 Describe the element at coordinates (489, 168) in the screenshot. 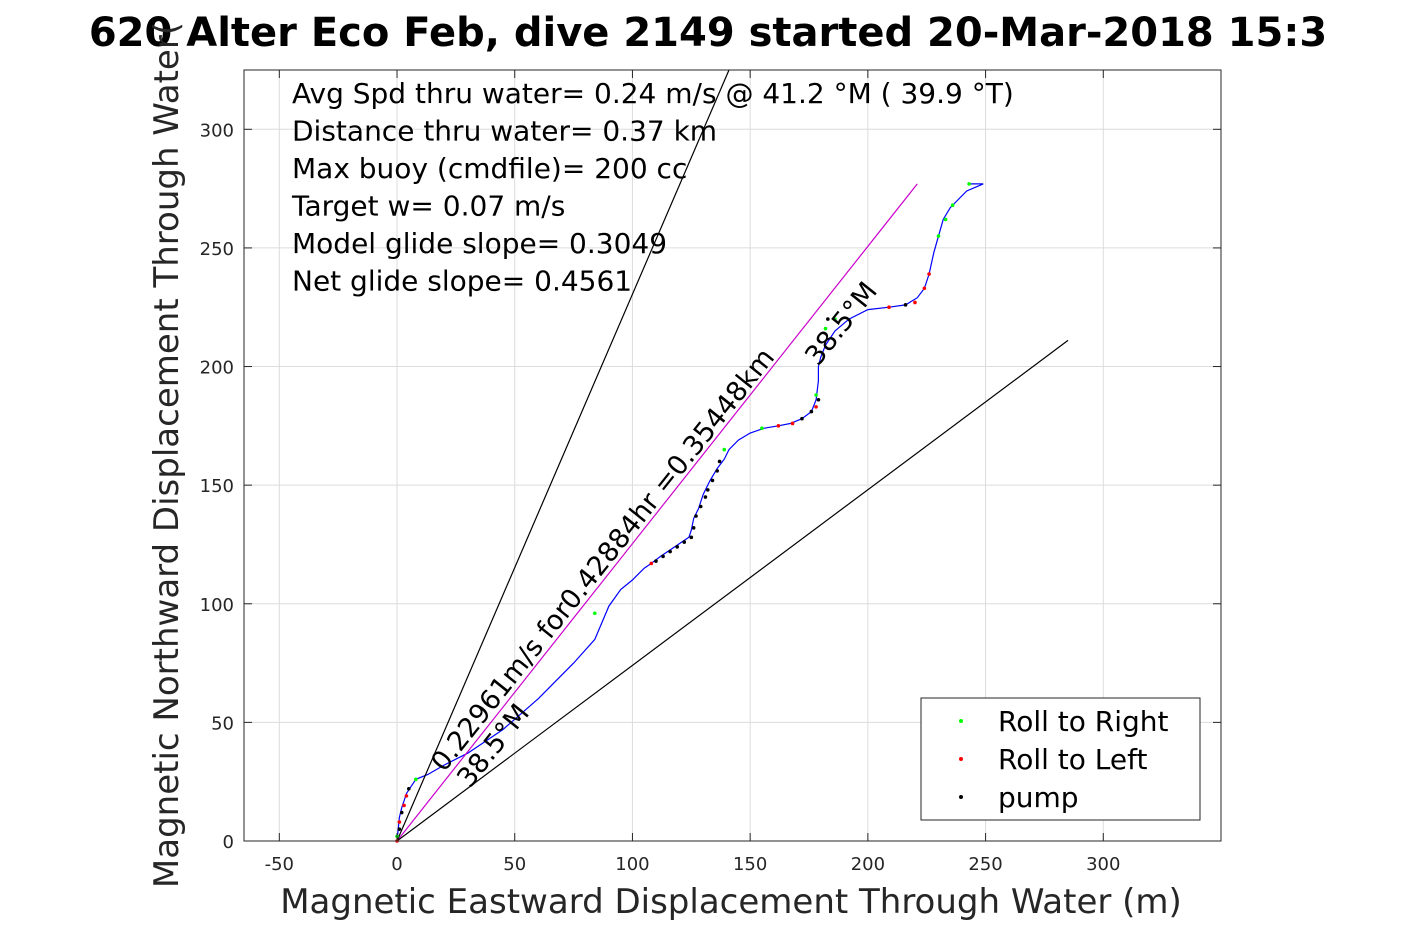

I see `stat-line: Max buoy (cmdfile)= 200 cc` at that location.